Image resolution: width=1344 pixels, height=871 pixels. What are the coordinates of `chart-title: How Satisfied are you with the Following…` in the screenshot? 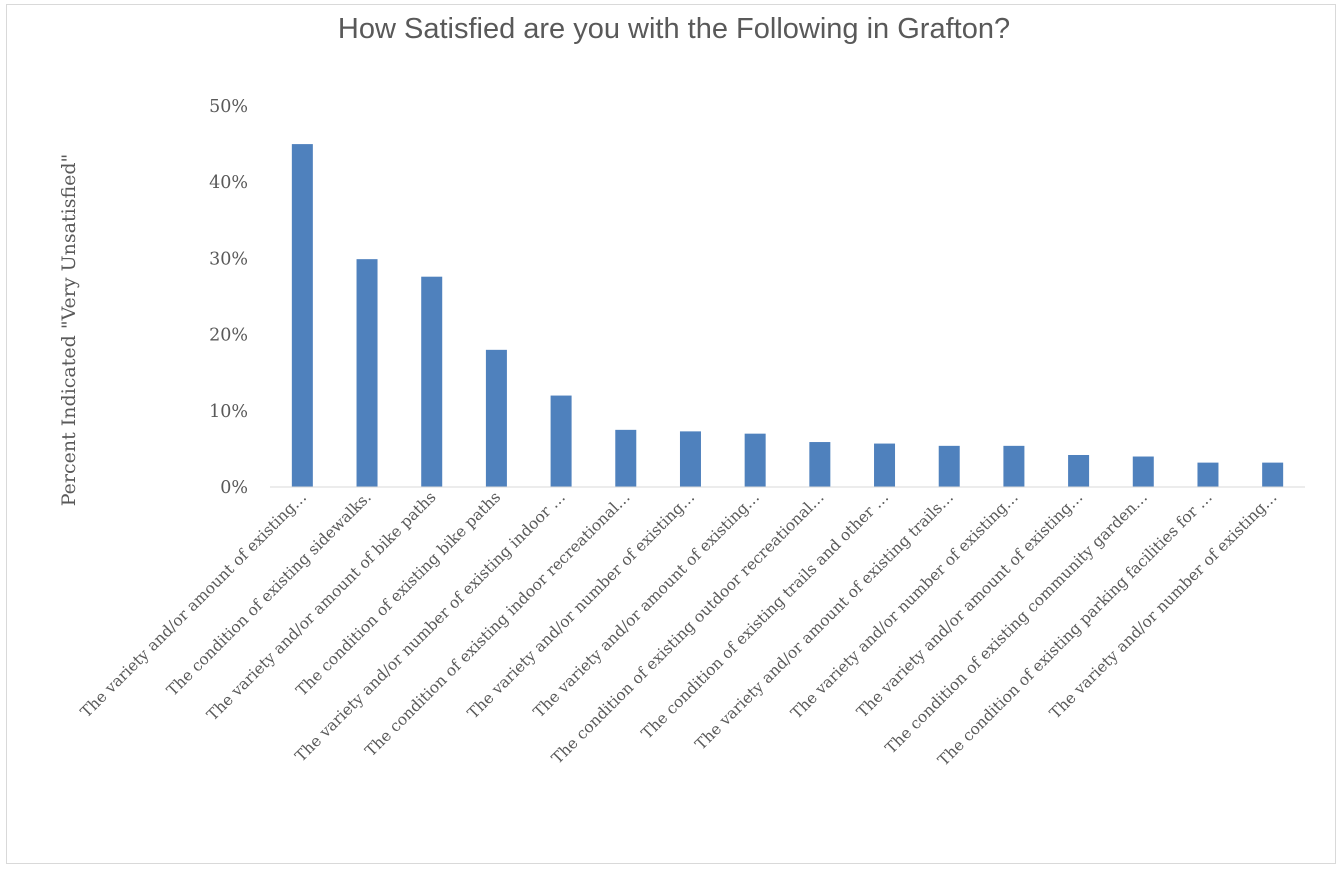 It's located at (674, 29).